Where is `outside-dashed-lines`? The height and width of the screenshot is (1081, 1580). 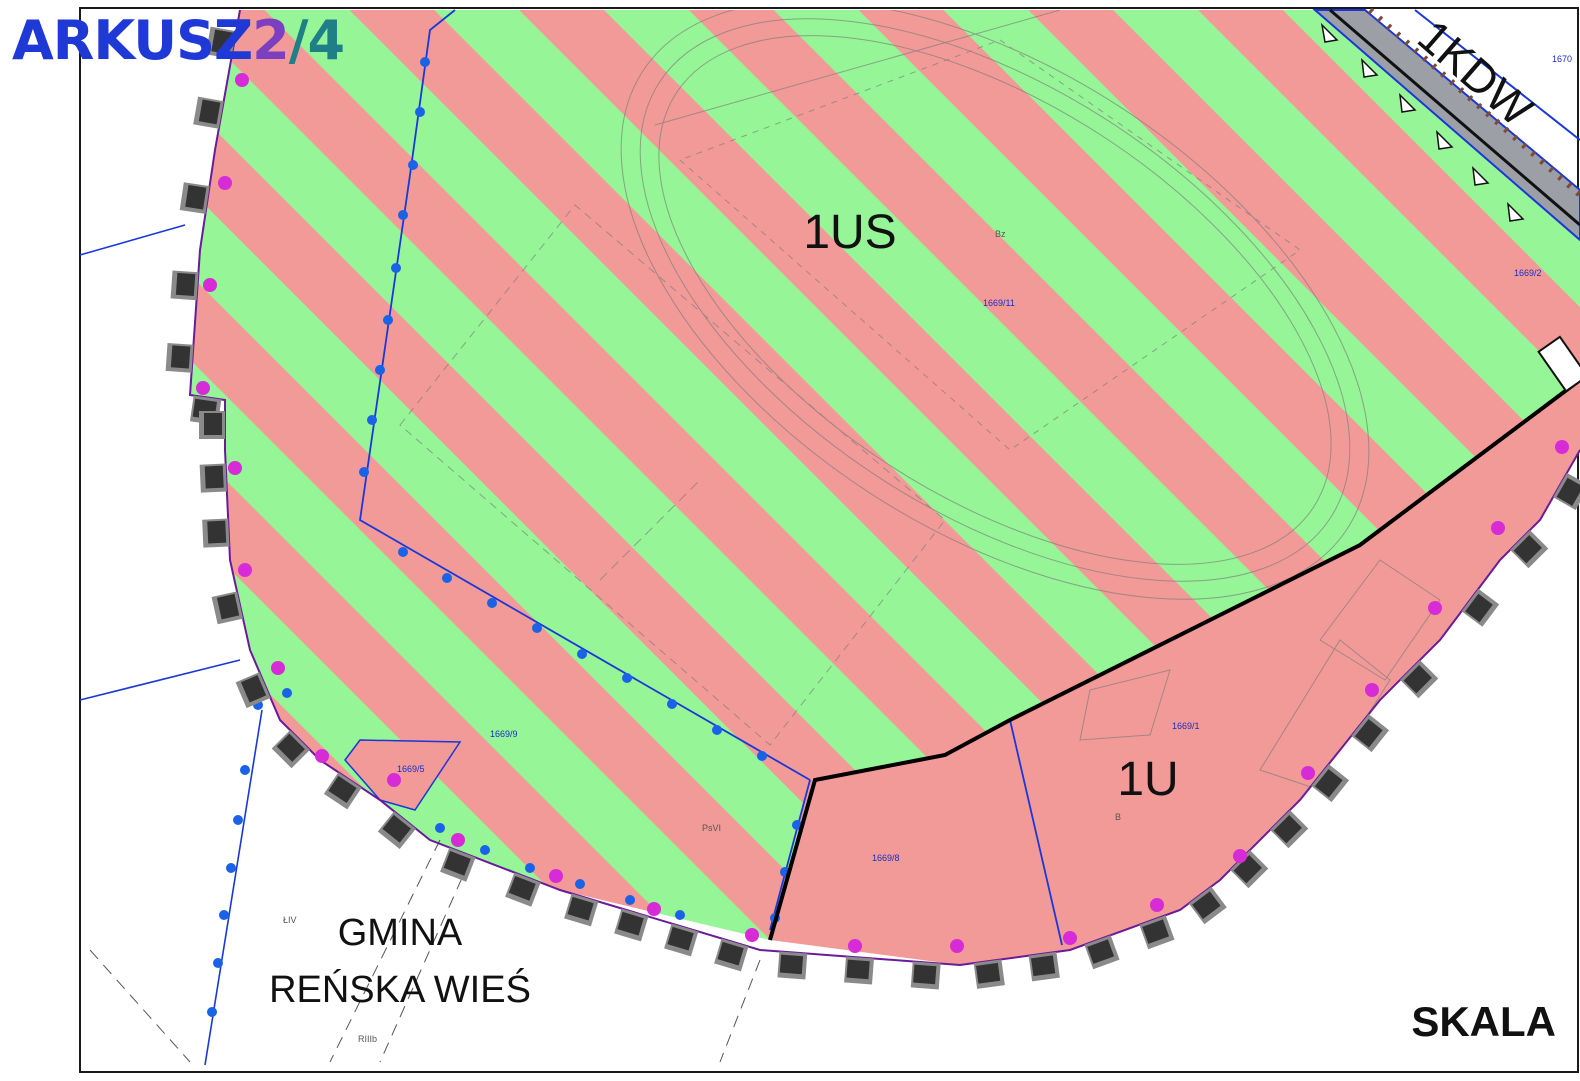 outside-dashed-lines is located at coordinates (425, 951).